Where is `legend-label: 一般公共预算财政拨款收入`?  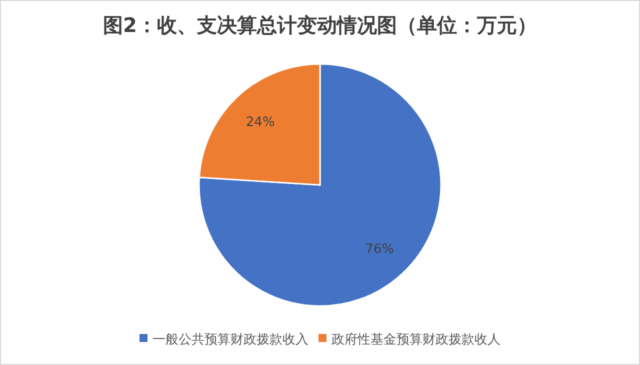 legend-label: 一般公共预算财政拨款收入 is located at coordinates (230, 340).